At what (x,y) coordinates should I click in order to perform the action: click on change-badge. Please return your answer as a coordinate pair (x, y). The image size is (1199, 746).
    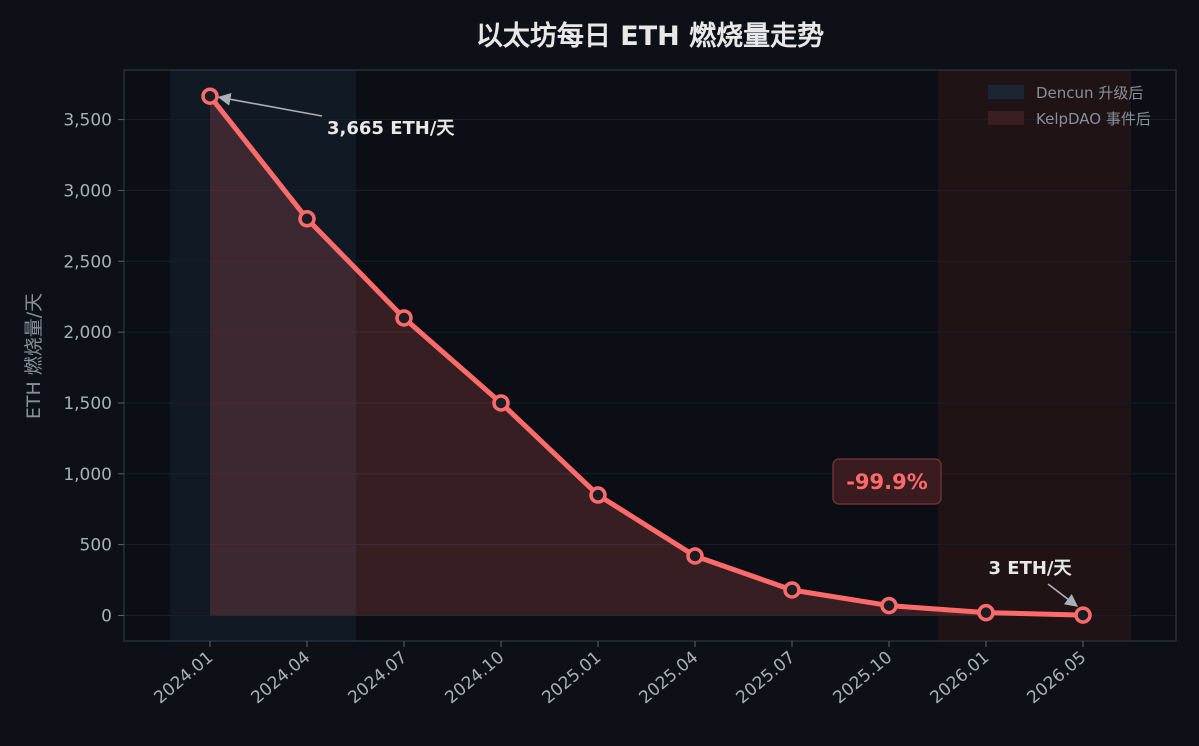
    Looking at the image, I should click on (887, 481).